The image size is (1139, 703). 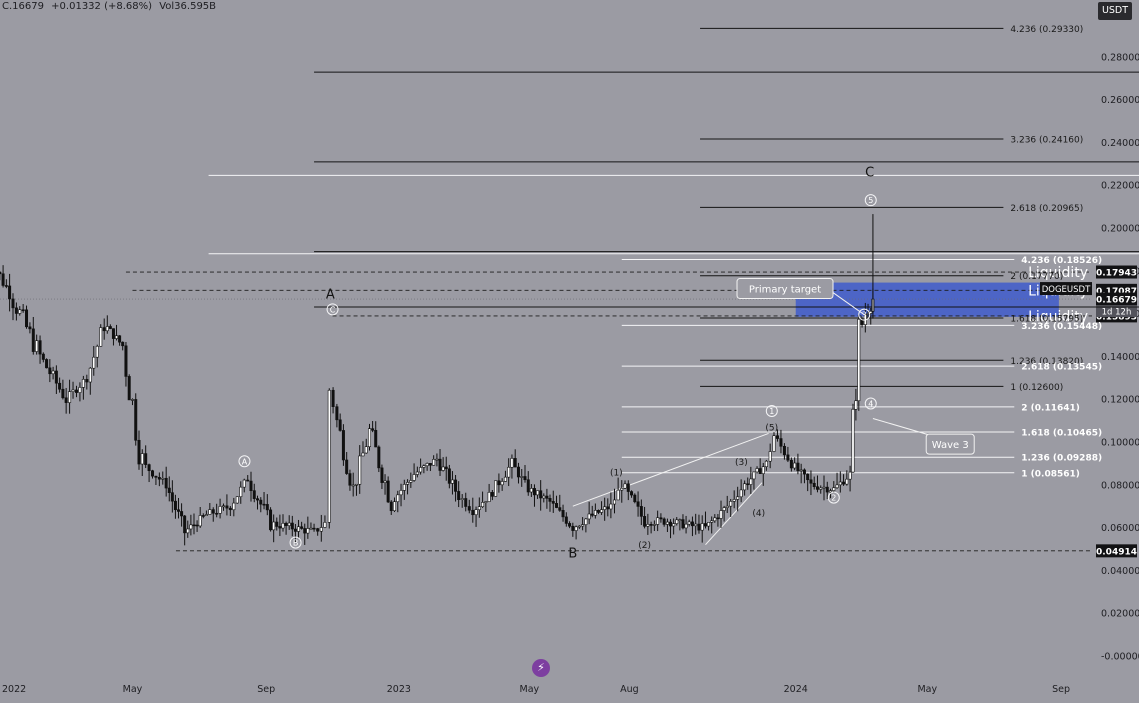 What do you see at coordinates (133, 689) in the screenshot?
I see `x-tick-label: May` at bounding box center [133, 689].